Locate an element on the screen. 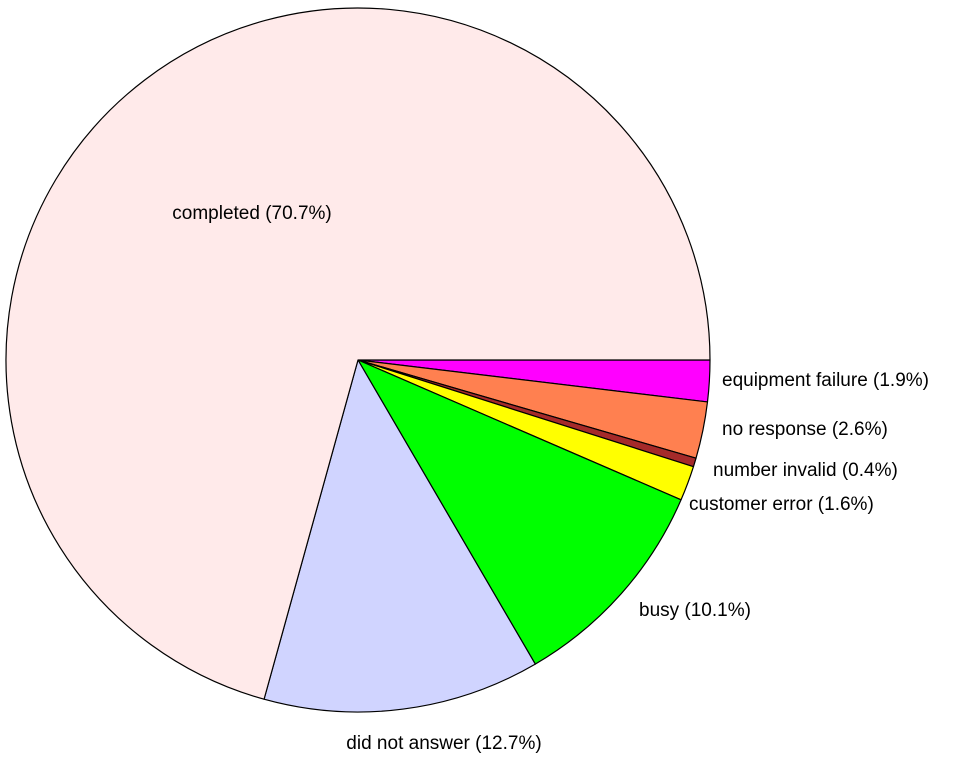 Image resolution: width=963 pixels, height=764 pixels. pie-slice-label-1: no response (2.6%) is located at coordinates (805, 429).